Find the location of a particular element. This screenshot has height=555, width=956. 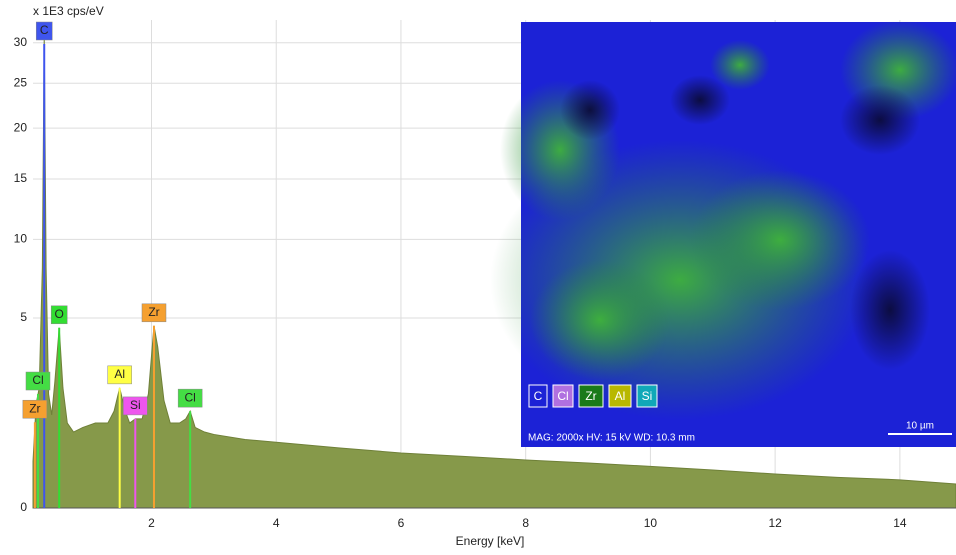

y-tick-label: 20 is located at coordinates (21, 127).